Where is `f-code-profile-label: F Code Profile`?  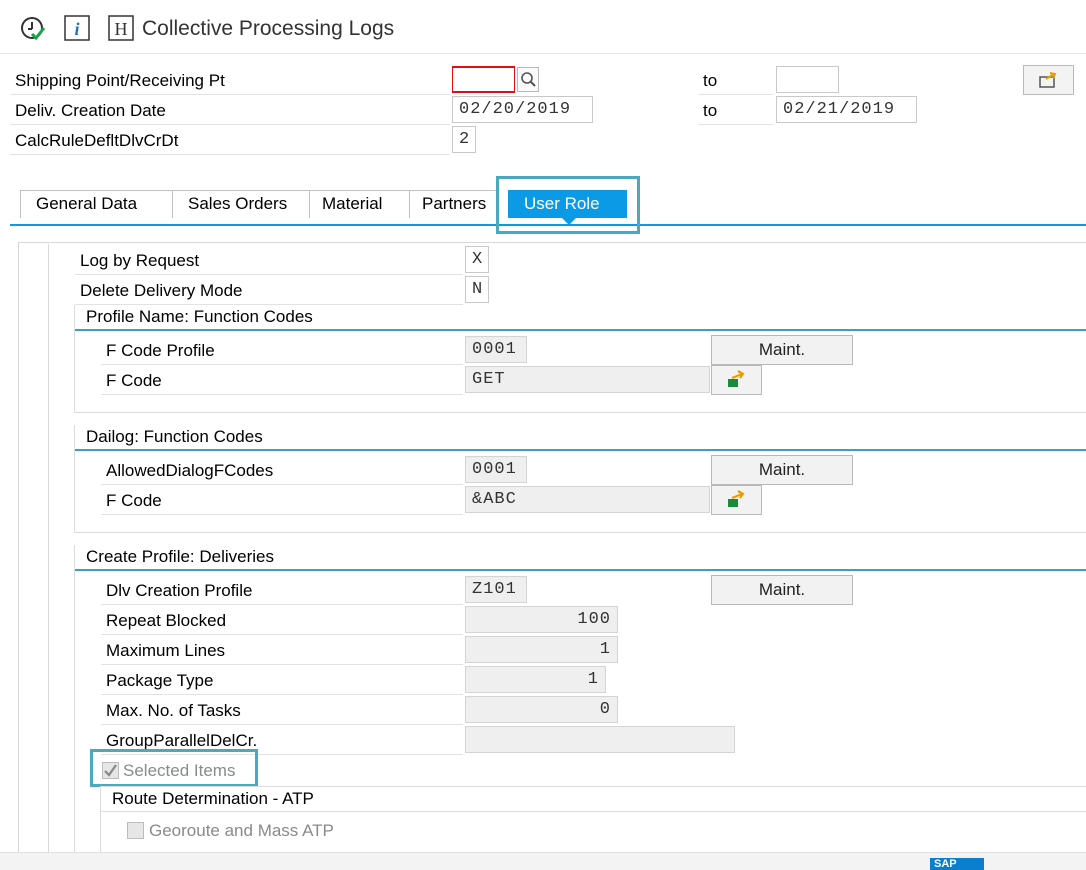
f-code-profile-label: F Code Profile is located at coordinates (282, 350).